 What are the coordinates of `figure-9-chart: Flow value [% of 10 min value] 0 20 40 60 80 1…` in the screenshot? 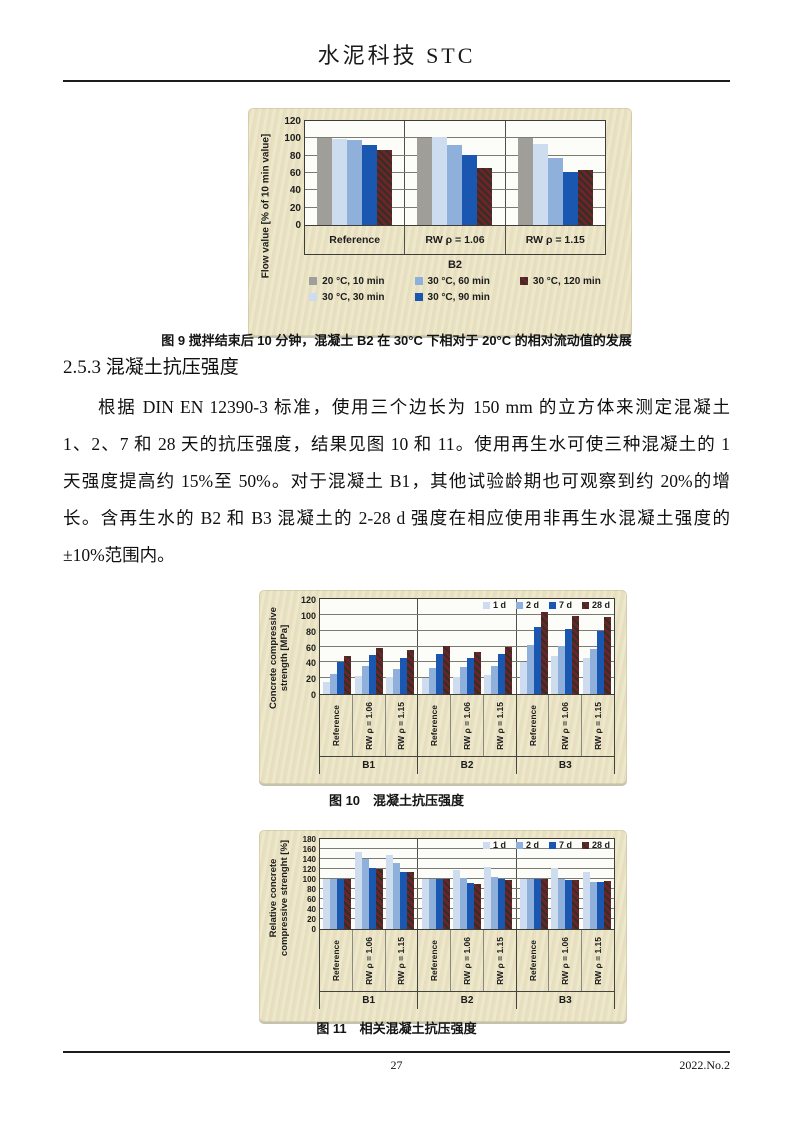 It's located at (432, 209).